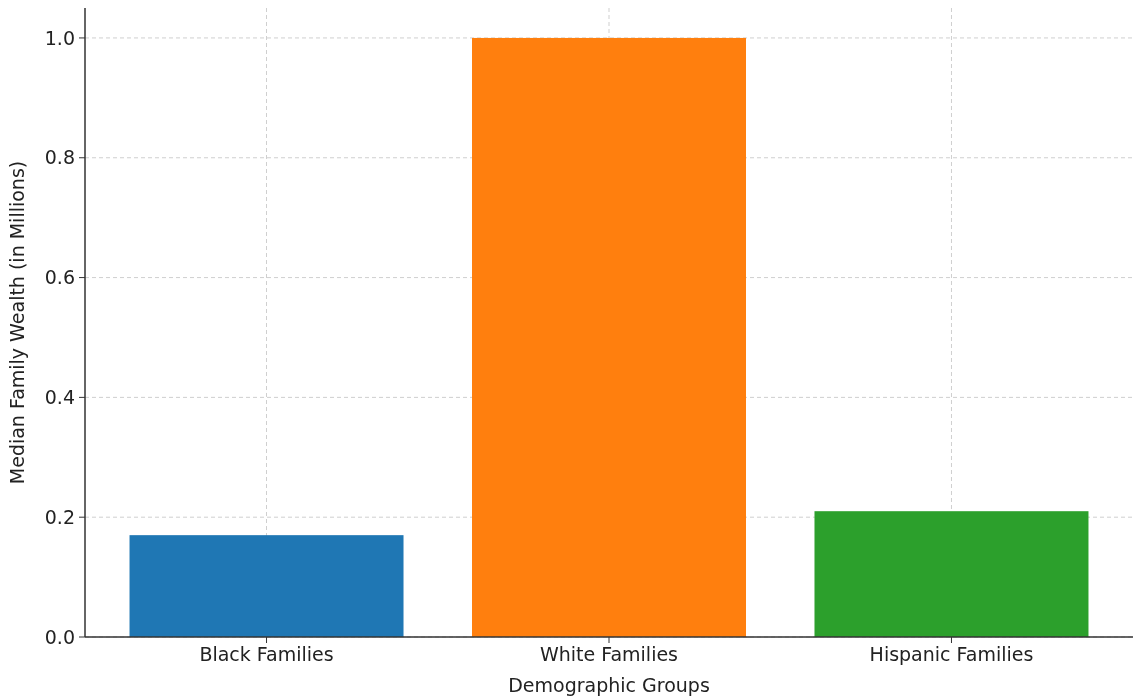  I want to click on y-tick-label: 0.2, so click(59, 516).